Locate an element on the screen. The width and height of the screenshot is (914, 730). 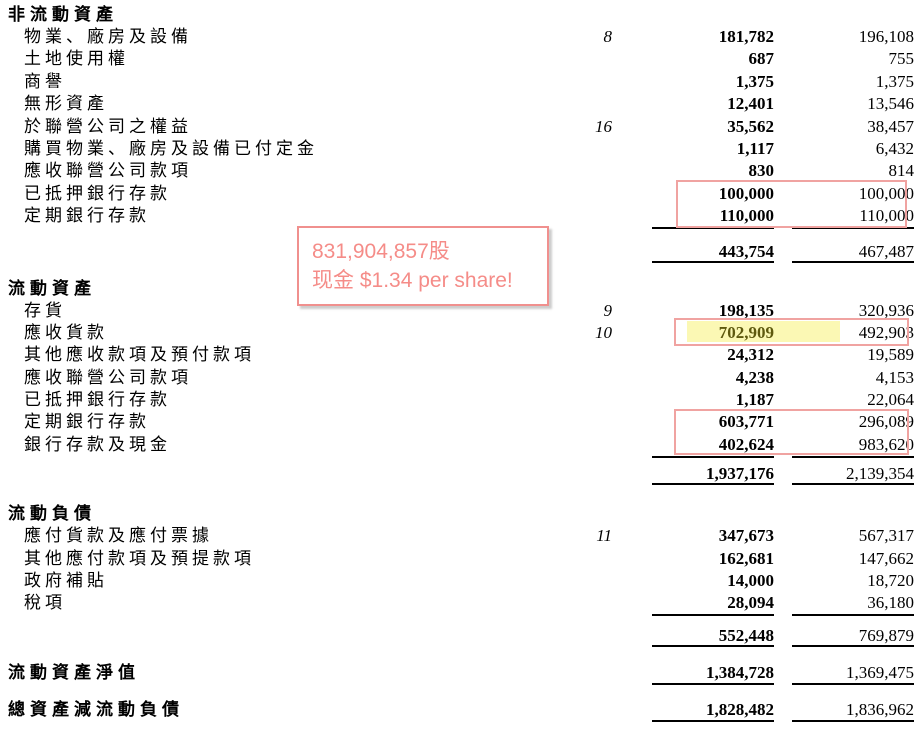
value-current-year: 830 is located at coordinates (761, 171).